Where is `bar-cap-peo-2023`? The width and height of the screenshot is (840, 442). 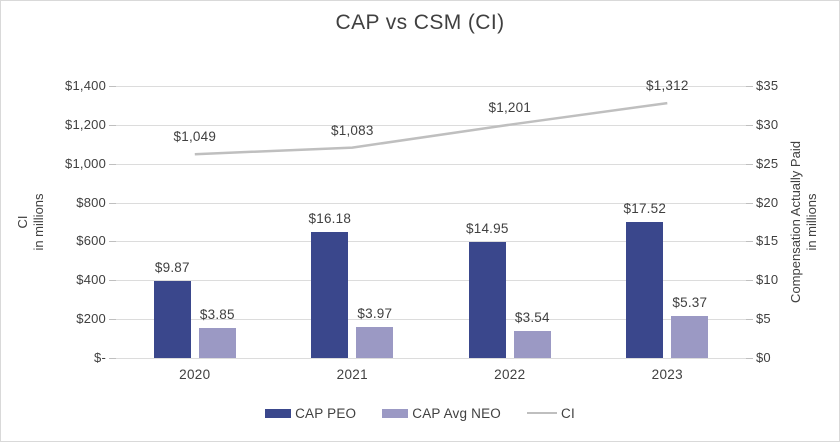 bar-cap-peo-2023 is located at coordinates (645, 289).